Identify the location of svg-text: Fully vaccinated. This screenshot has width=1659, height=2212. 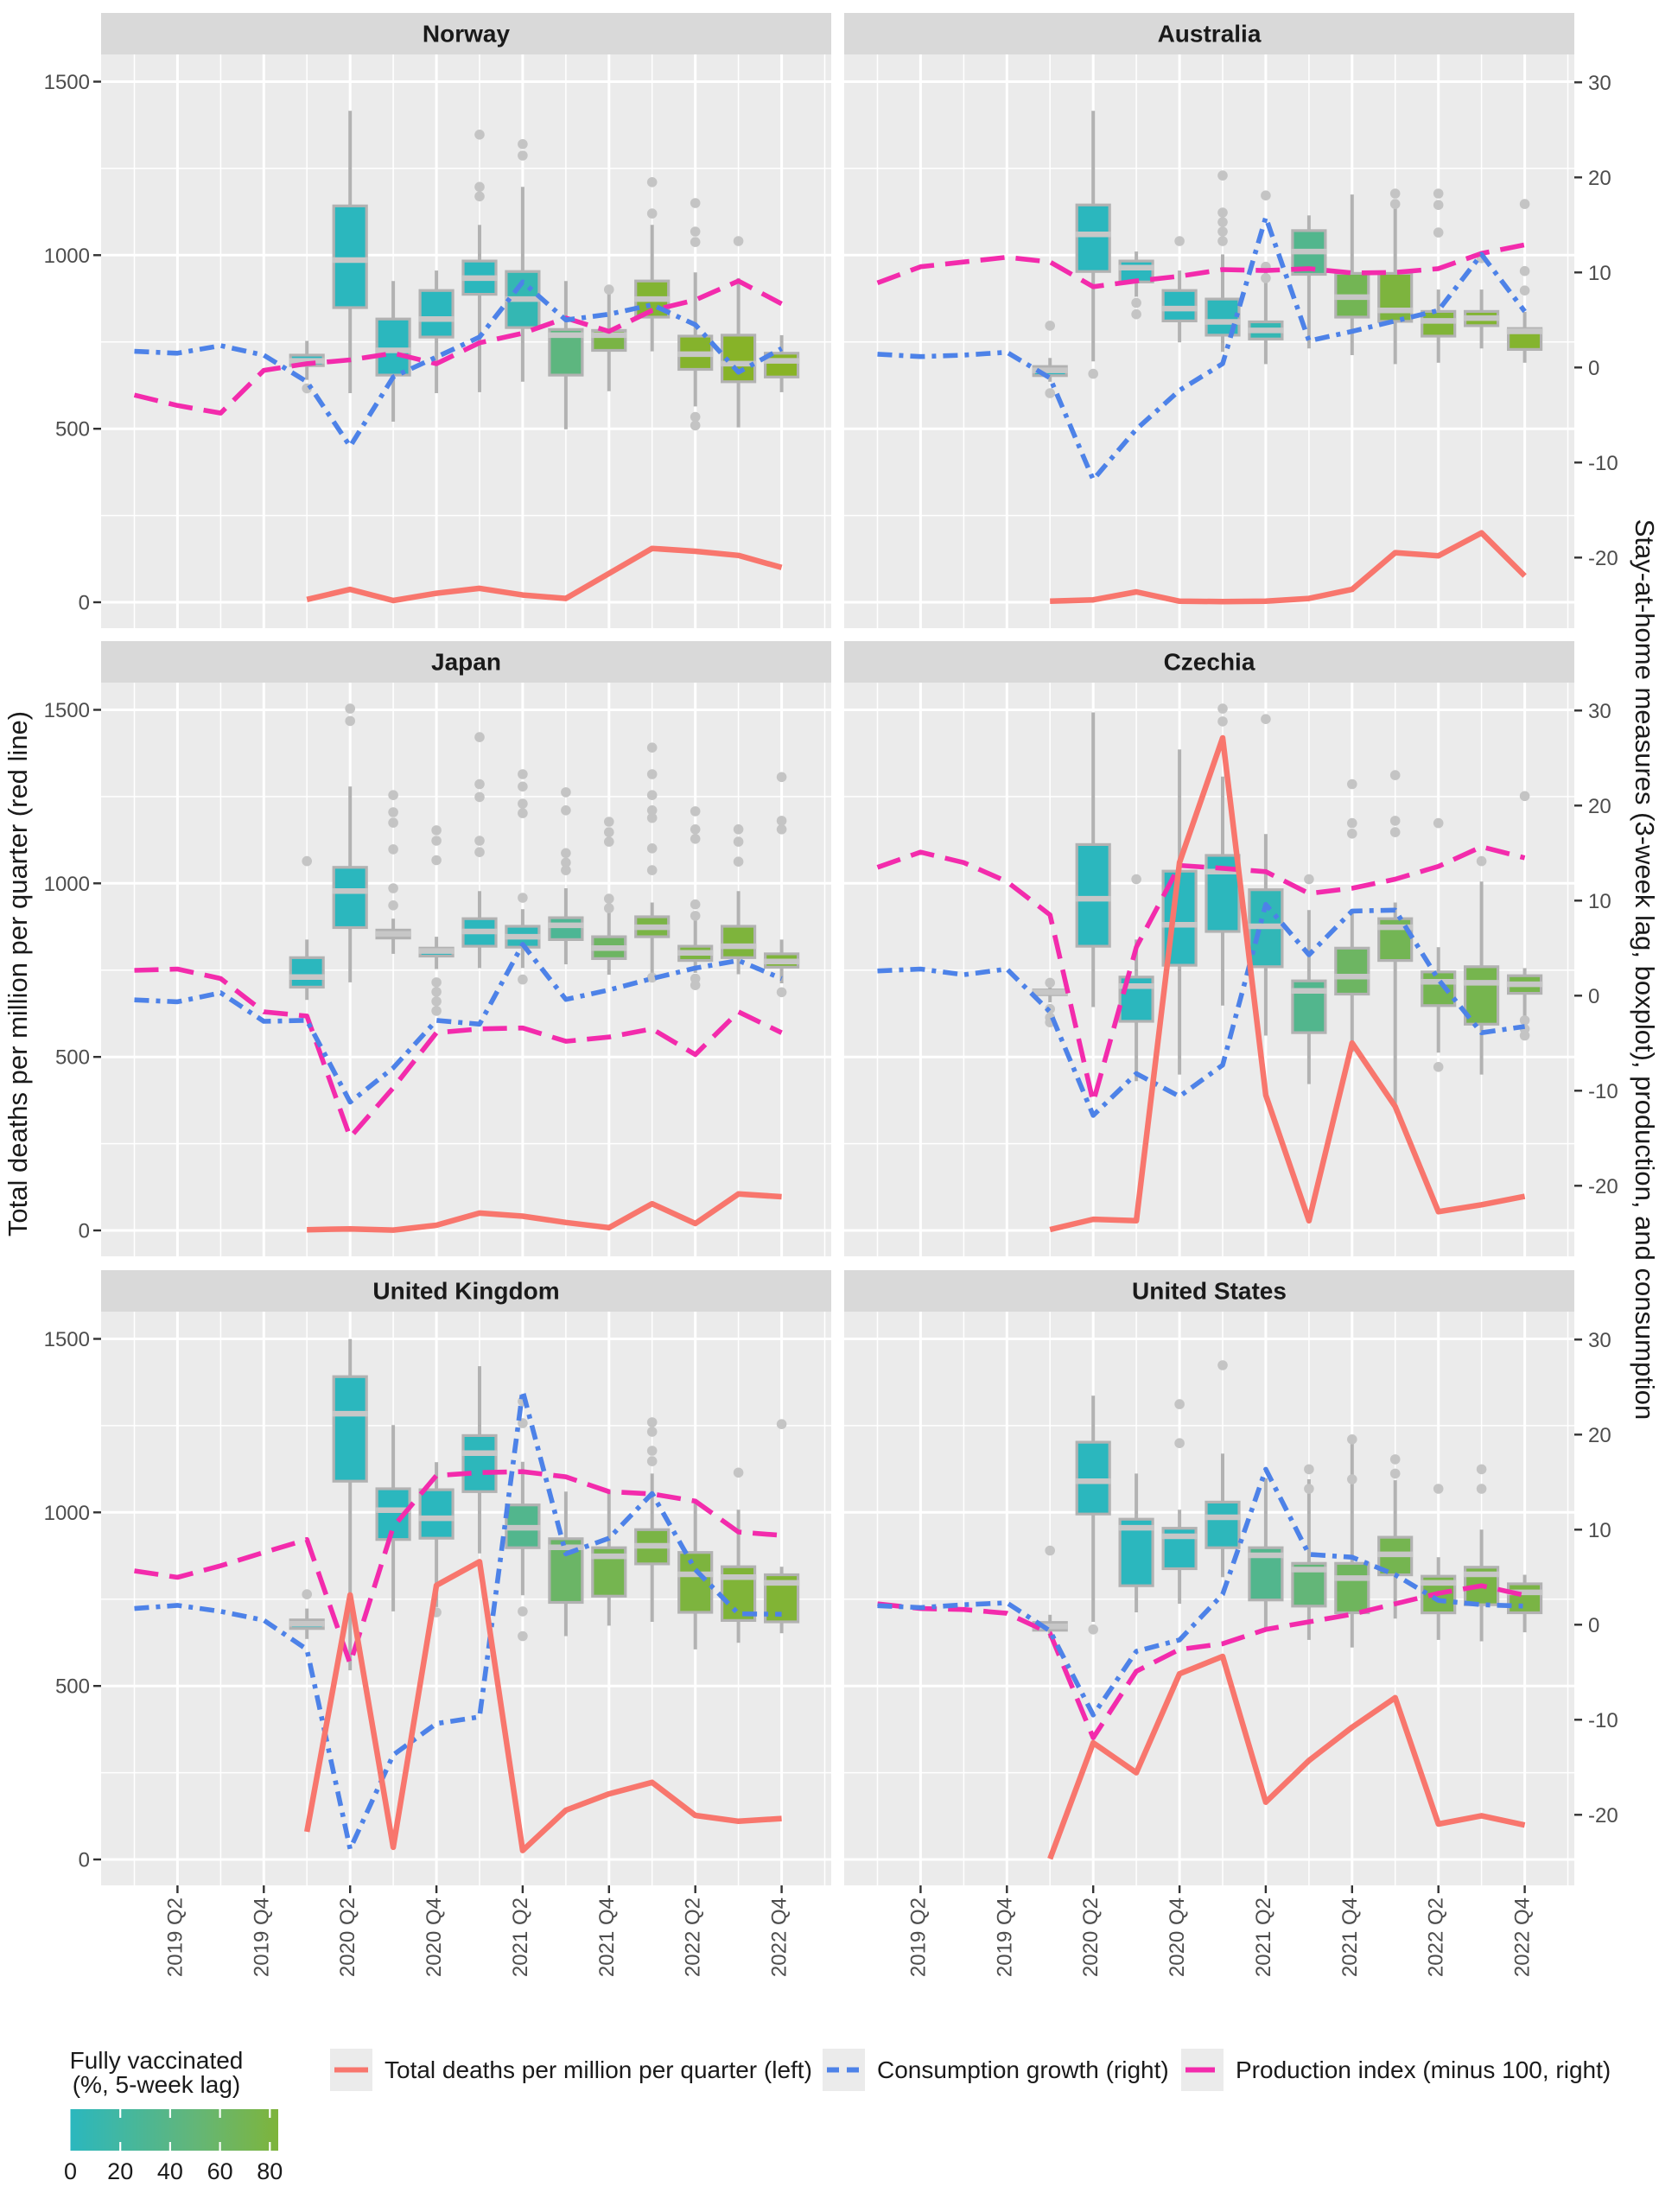
(157, 2060).